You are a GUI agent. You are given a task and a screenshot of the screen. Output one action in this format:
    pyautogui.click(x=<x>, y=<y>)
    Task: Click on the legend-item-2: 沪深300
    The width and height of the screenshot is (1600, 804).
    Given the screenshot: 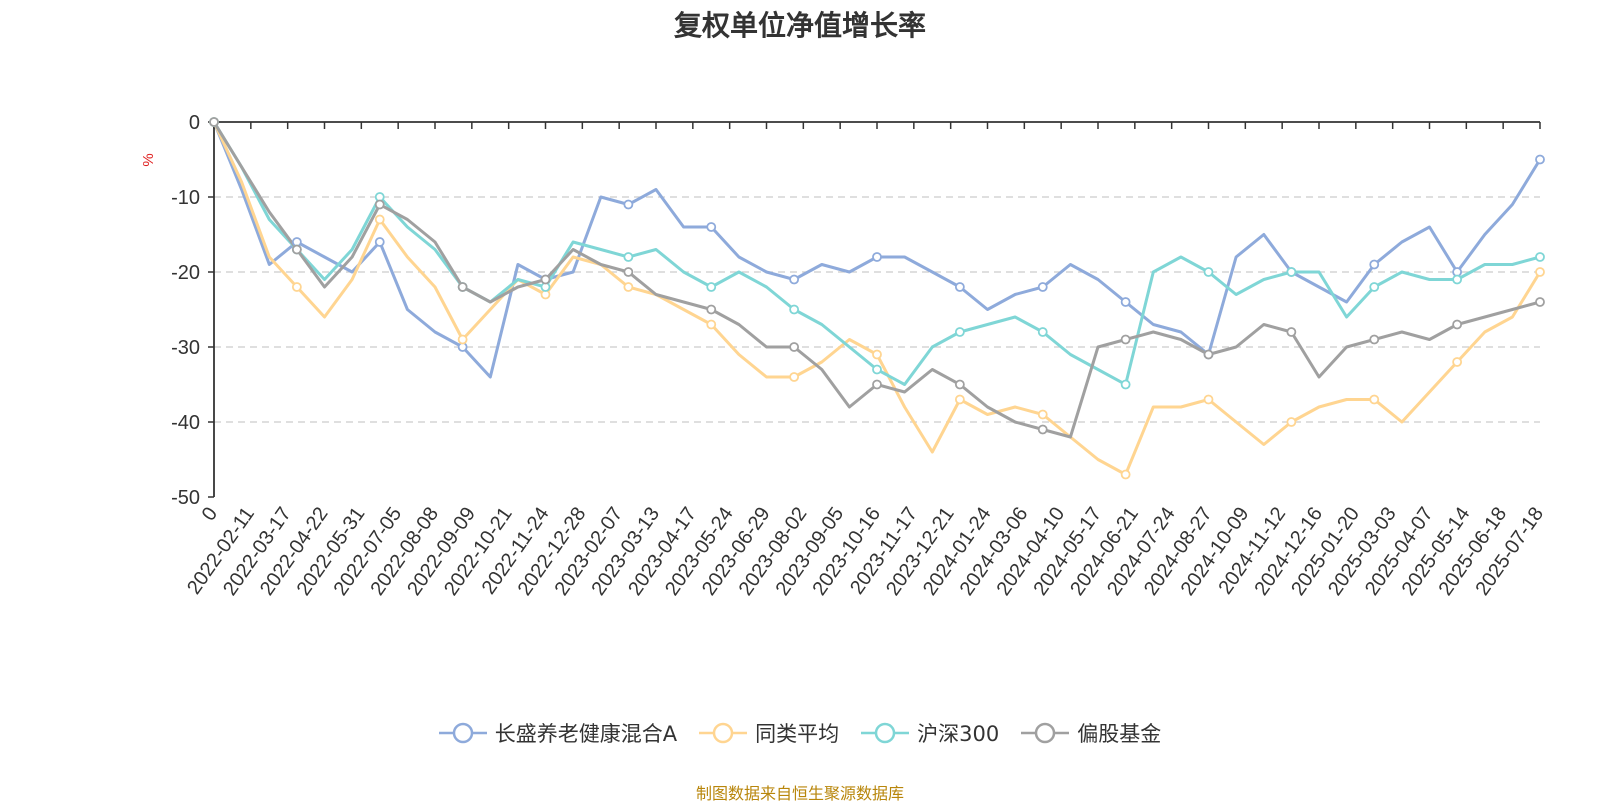 What is the action you would take?
    pyautogui.click(x=930, y=733)
    